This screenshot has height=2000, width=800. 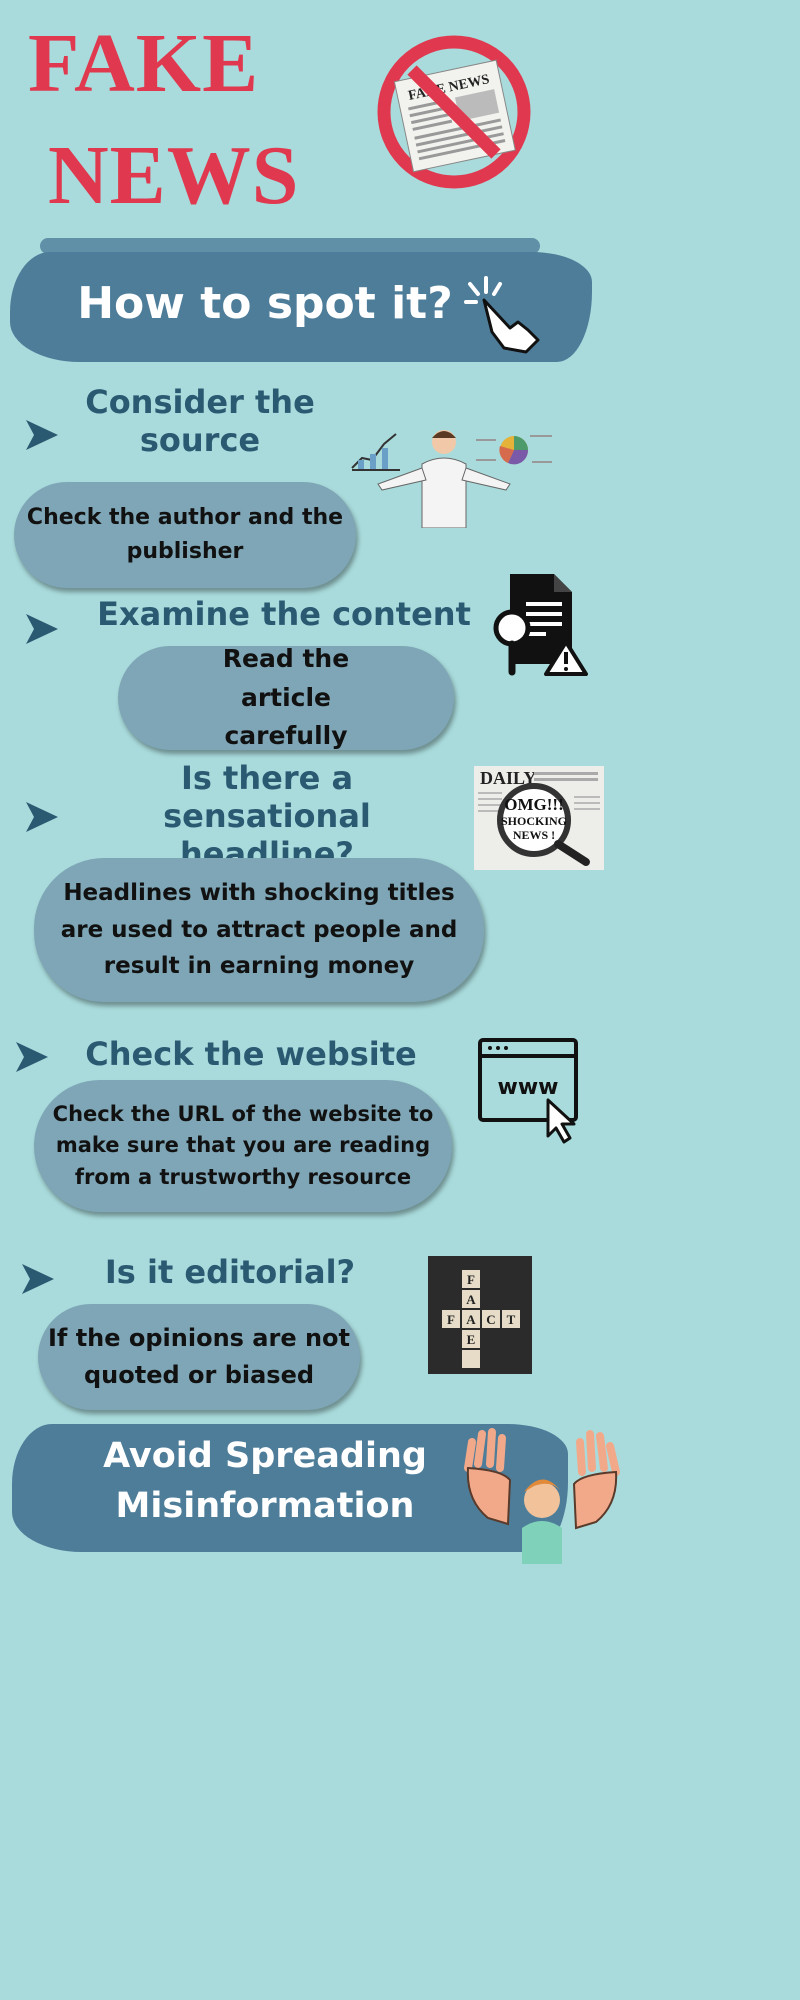 I want to click on footer-text-line1: Avoid Spreading, so click(x=265, y=1456).